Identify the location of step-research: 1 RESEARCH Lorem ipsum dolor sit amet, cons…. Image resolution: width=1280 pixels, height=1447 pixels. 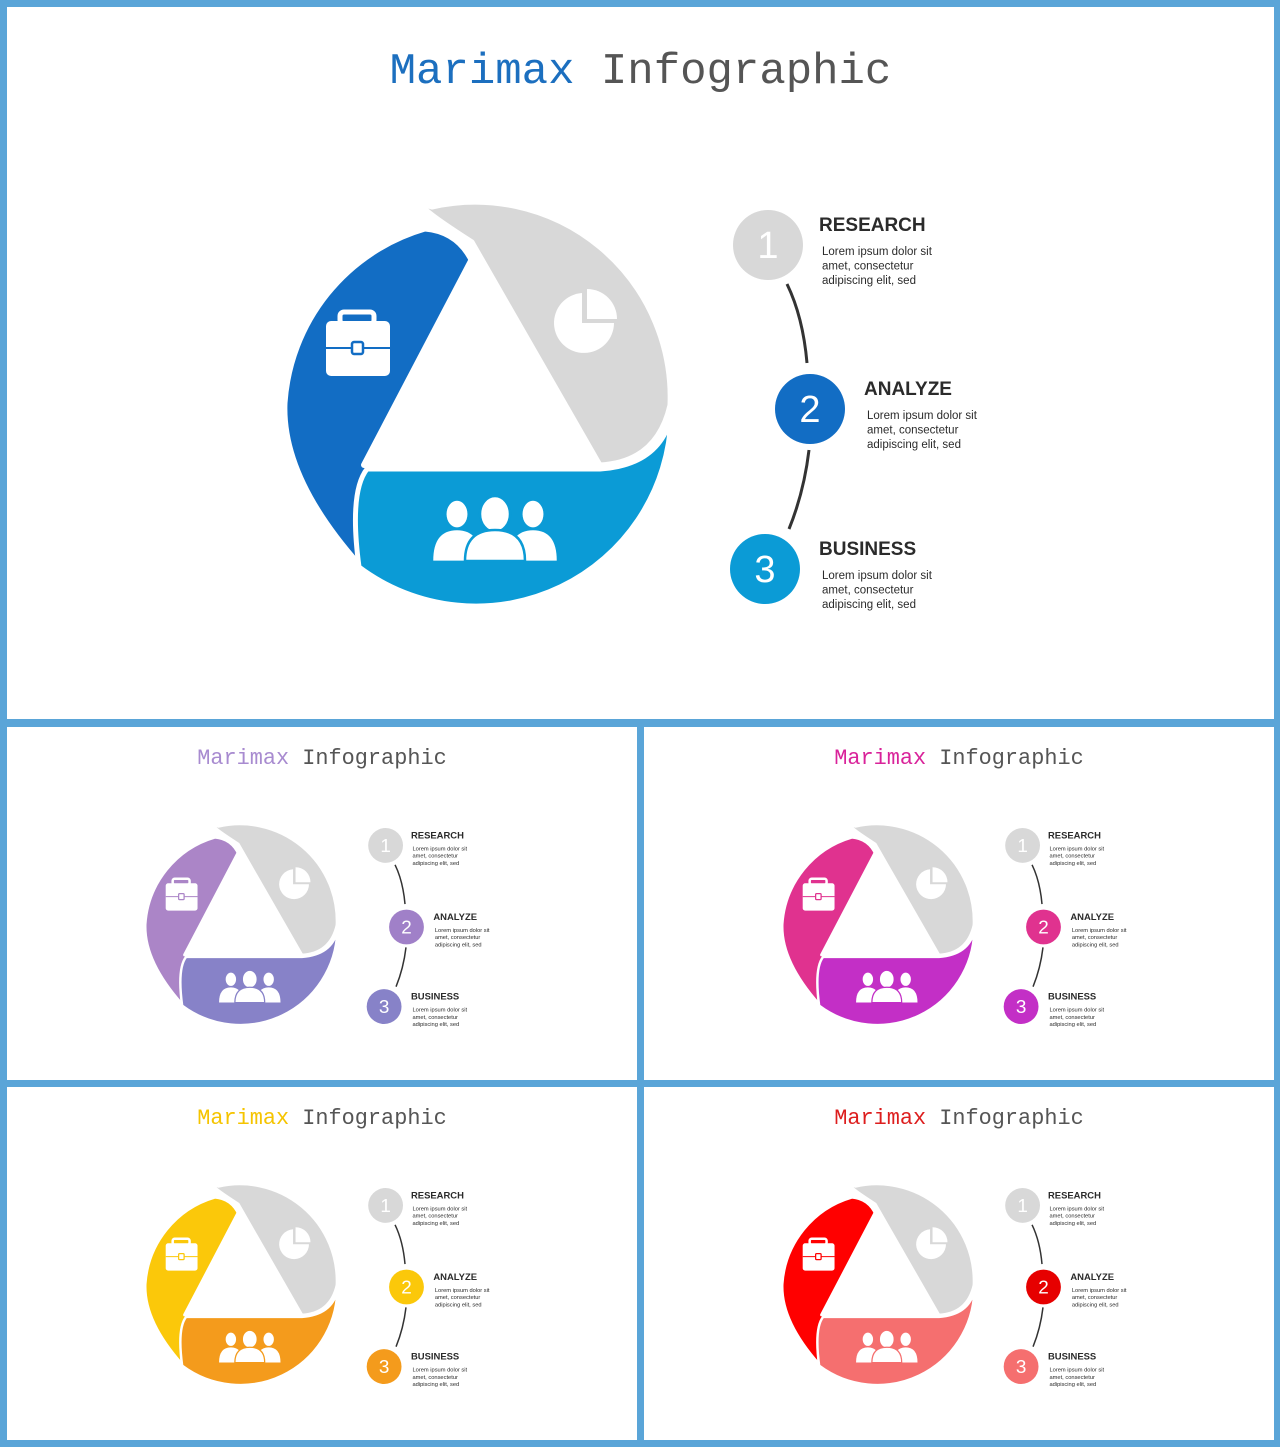
(418, 847).